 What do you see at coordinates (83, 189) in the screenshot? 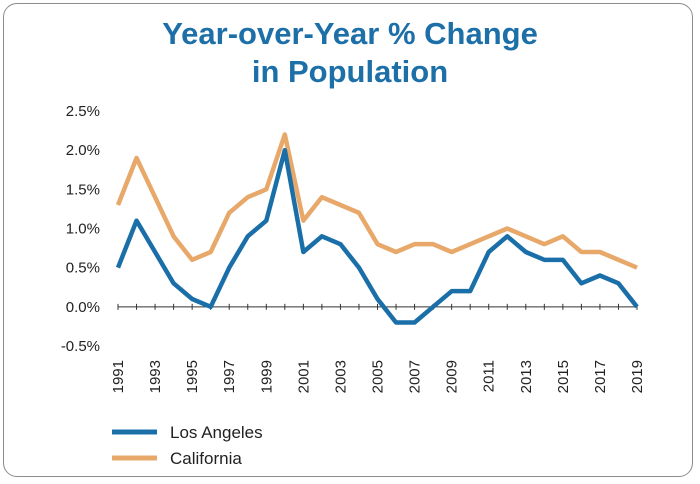
I see `y-tick-label: 1.5%` at bounding box center [83, 189].